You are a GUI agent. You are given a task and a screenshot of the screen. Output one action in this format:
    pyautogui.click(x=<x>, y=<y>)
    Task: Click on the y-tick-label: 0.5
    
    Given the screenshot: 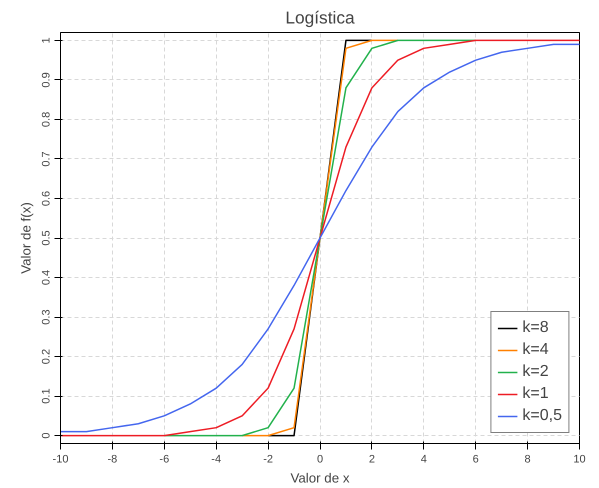 What is the action you would take?
    pyautogui.click(x=46, y=238)
    